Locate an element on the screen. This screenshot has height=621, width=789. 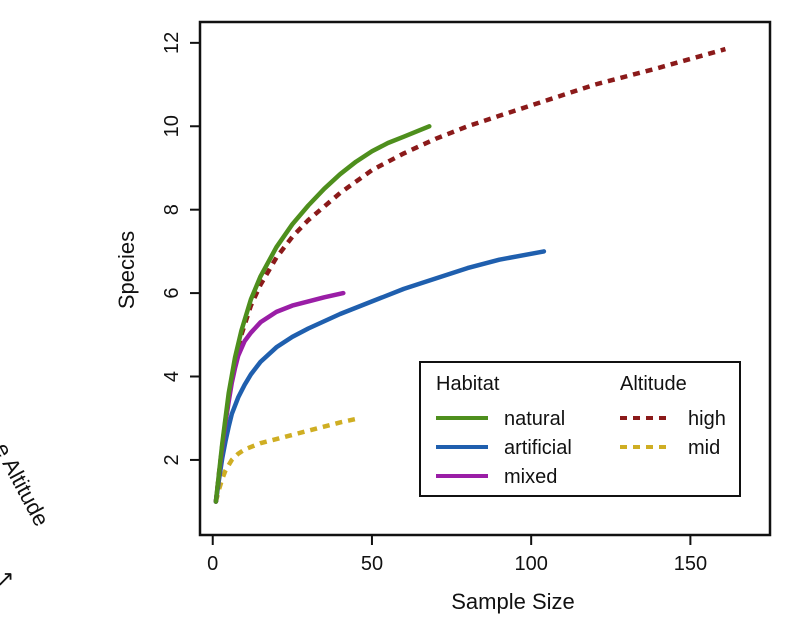
series-line-mid is located at coordinates (286, 459).